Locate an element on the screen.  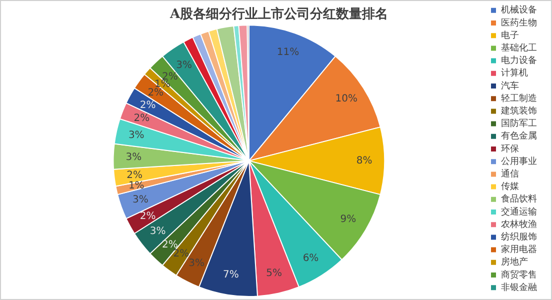
legend-label: 计算机 is located at coordinates (514, 73).